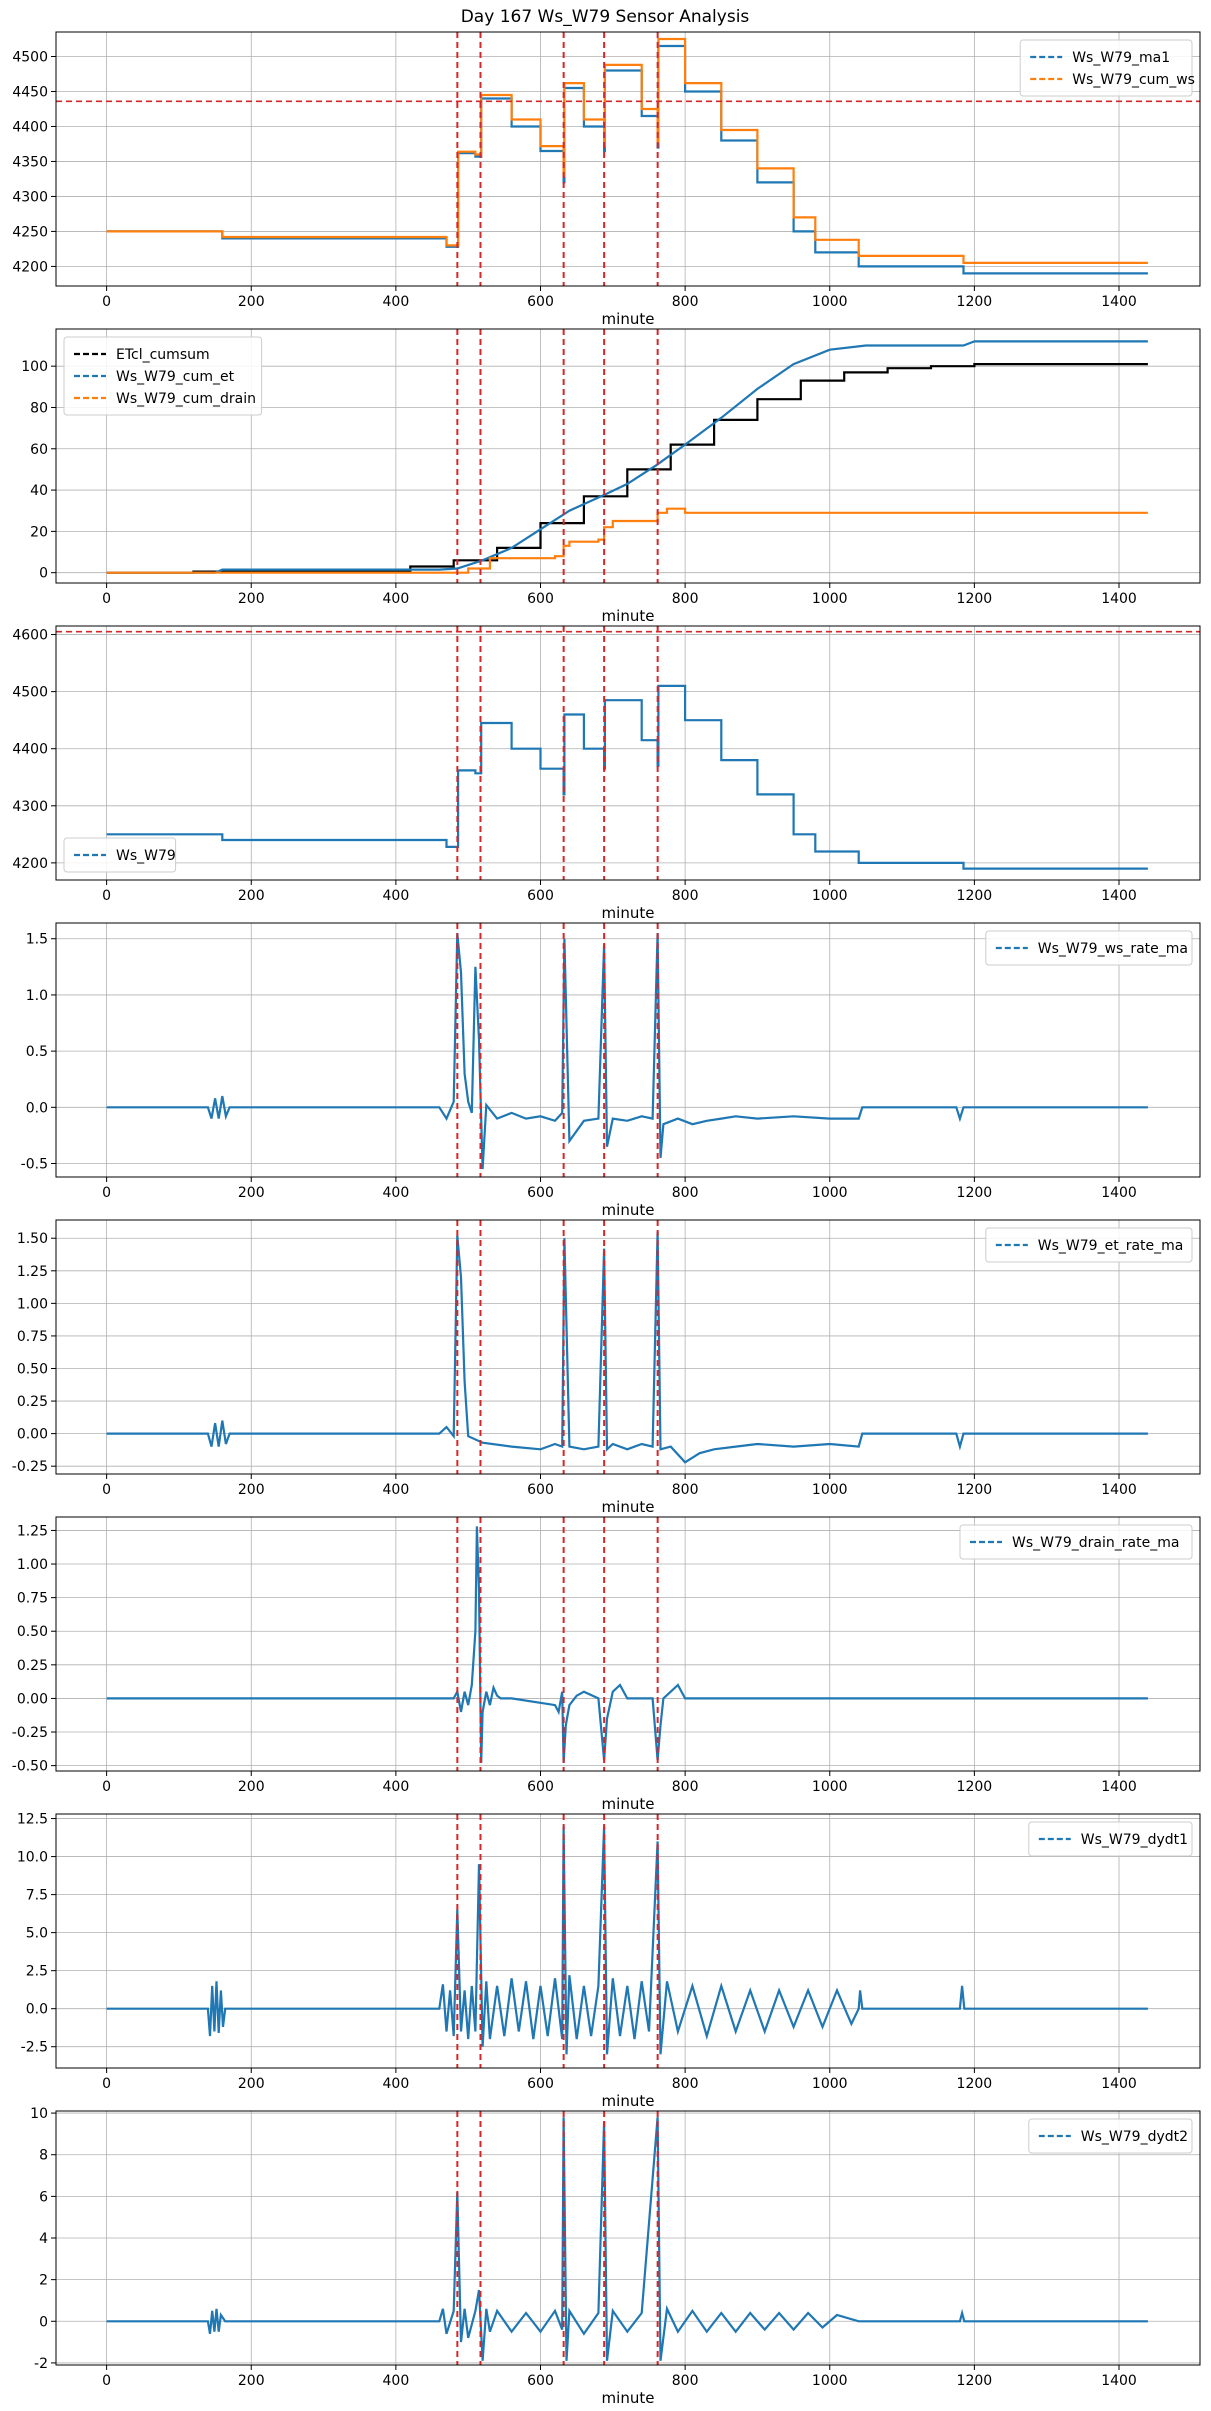 The height and width of the screenshot is (2411, 1211). What do you see at coordinates (1095, 1543) in the screenshot?
I see `legend-label: Ws_W79_drain_rate_ma` at bounding box center [1095, 1543].